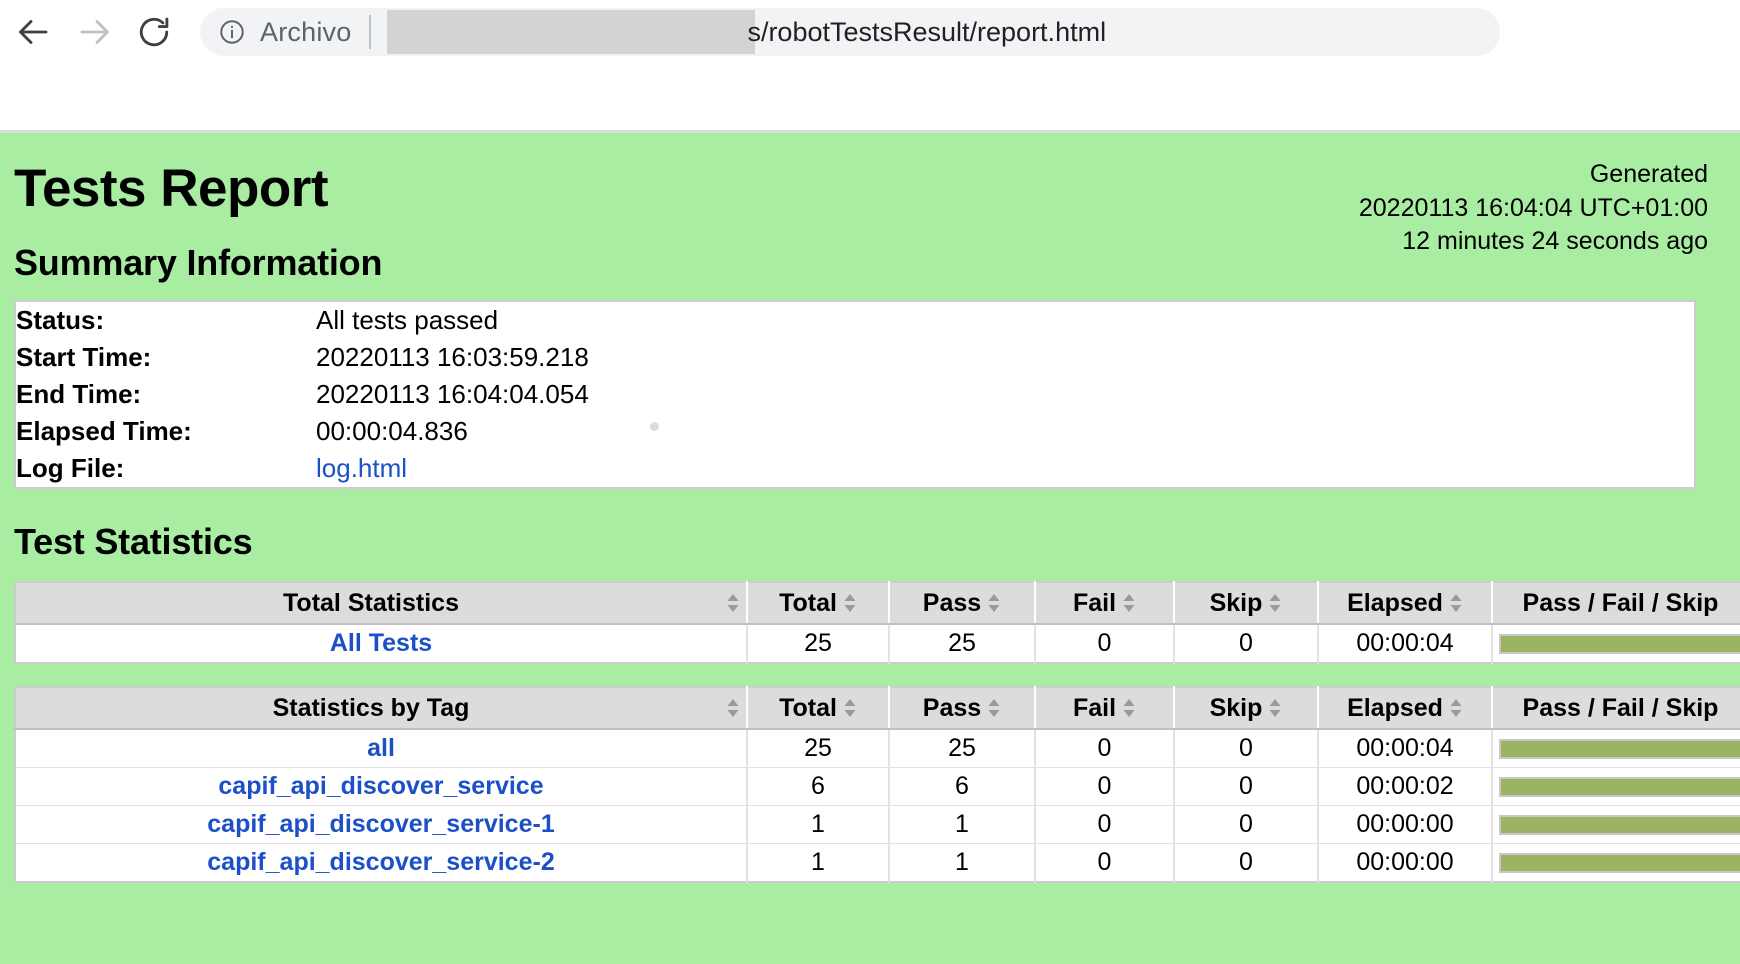 The width and height of the screenshot is (1740, 964). I want to click on table-row: capif_api_discover_service-1 1 1 0 0 00:00:00, so click(877, 825).